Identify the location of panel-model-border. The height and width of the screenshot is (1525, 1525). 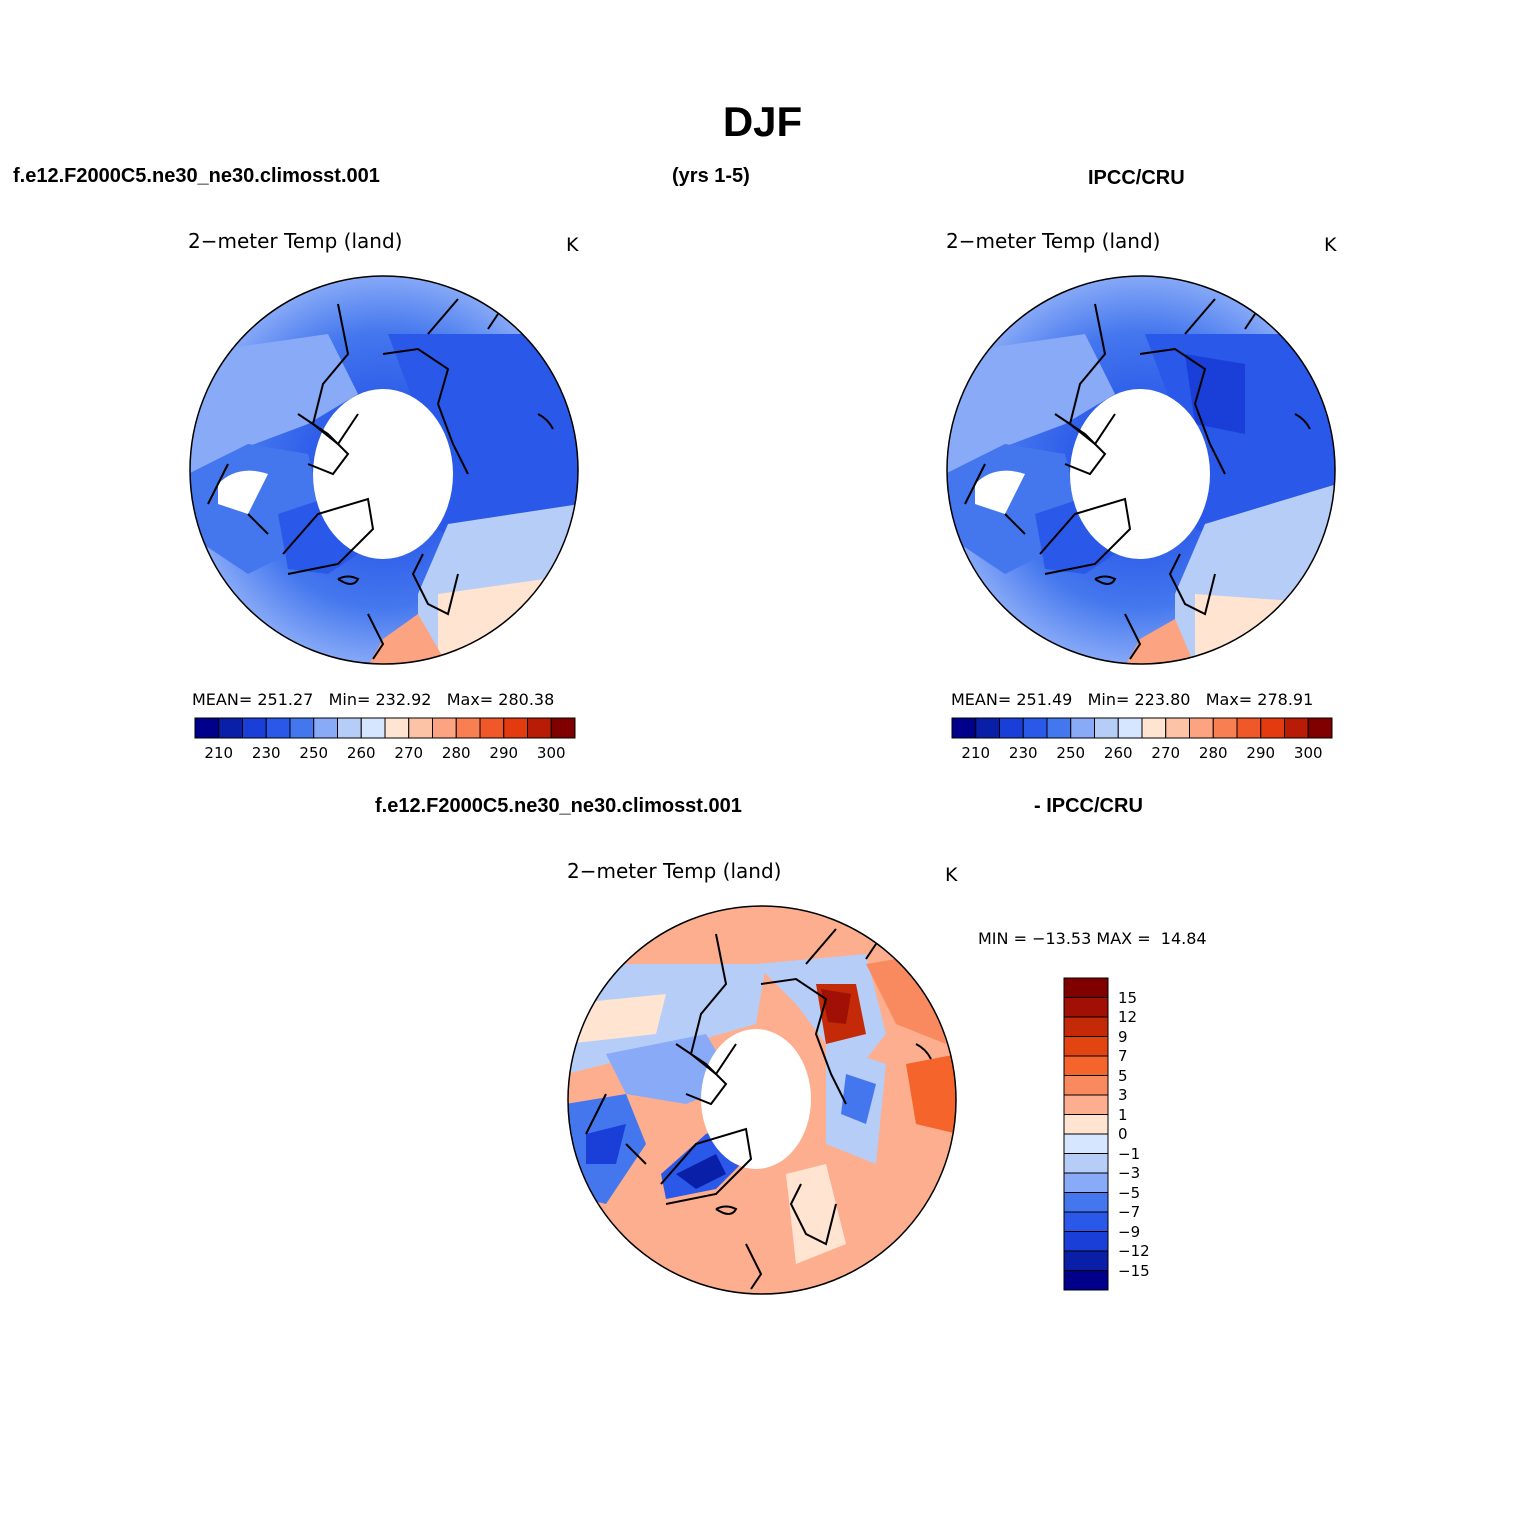
(384, 470).